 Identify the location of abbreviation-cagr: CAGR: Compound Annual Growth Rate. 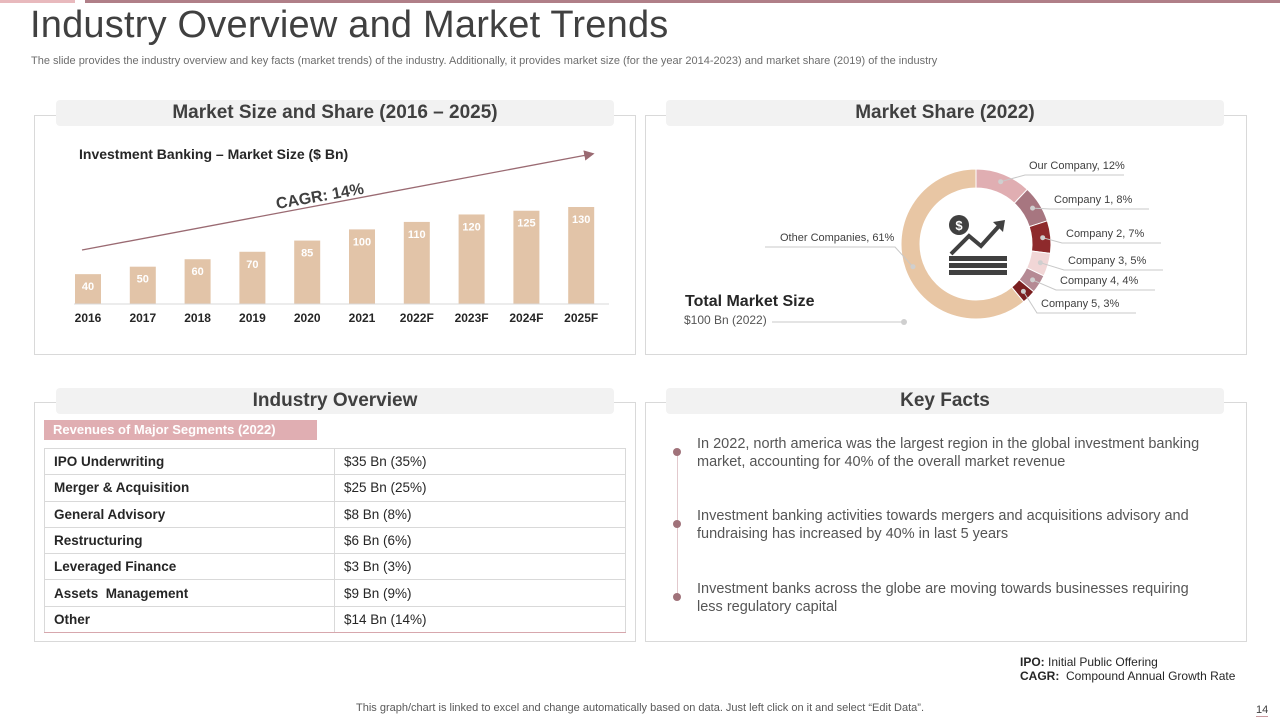
(1127, 676).